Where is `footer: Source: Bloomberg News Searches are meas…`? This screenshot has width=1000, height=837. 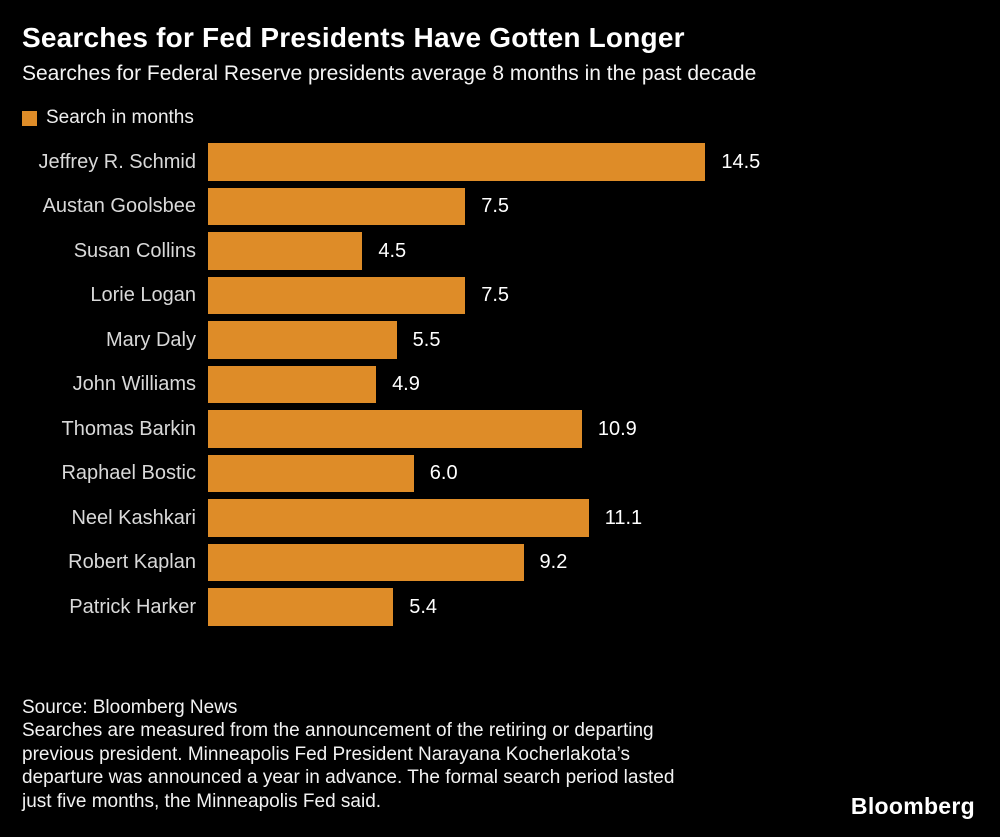 footer: Source: Bloomberg News Searches are meas… is located at coordinates (500, 755).